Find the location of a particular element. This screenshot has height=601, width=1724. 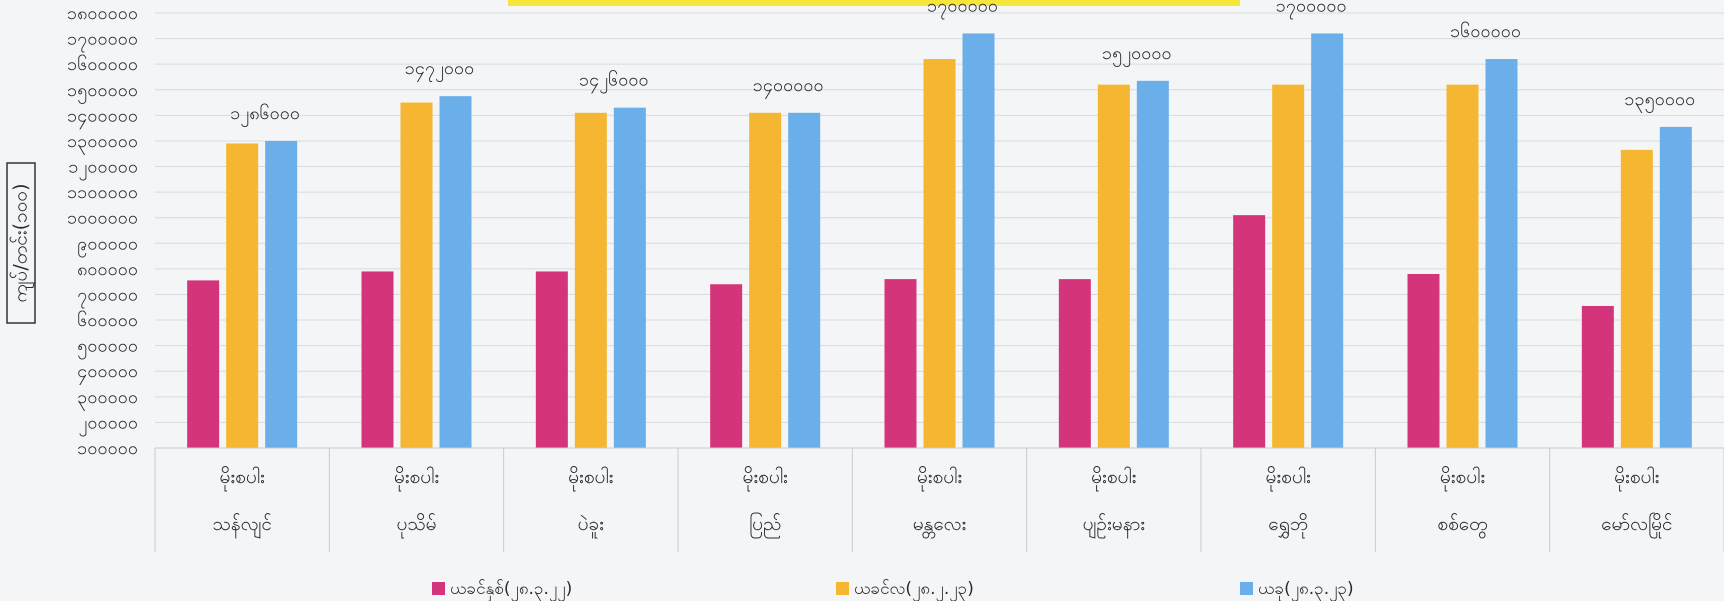

y-tick-label: ၁၄၀၀၀၀၀ is located at coordinates (102, 117).